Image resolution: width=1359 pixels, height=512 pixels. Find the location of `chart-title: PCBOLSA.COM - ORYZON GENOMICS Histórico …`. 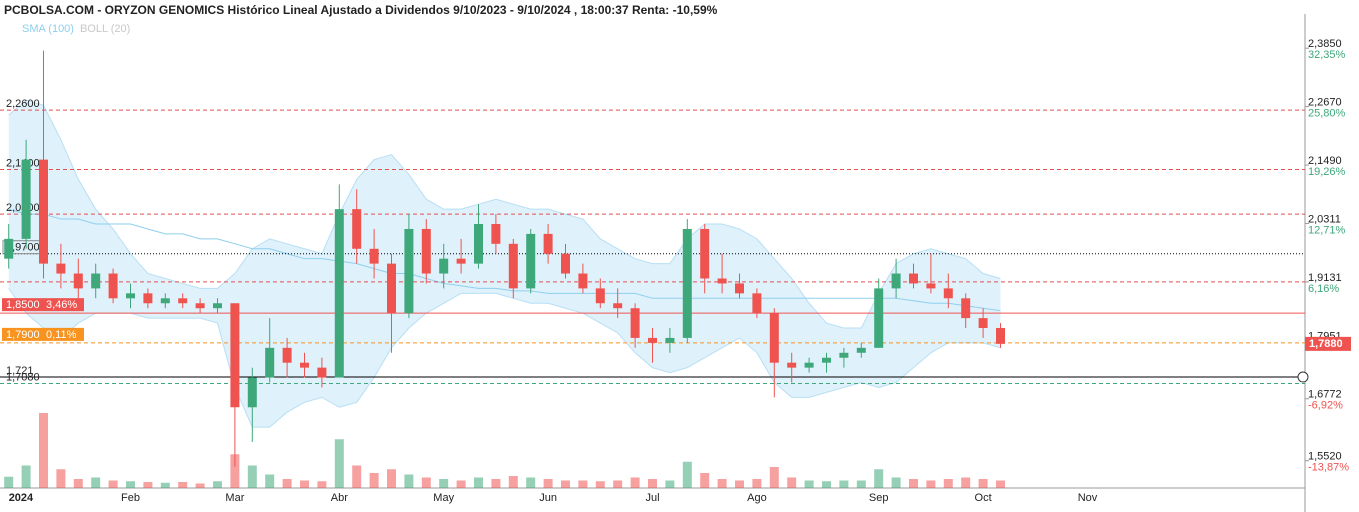

chart-title: PCBOLSA.COM - ORYZON GENOMICS Histórico … is located at coordinates (361, 10).